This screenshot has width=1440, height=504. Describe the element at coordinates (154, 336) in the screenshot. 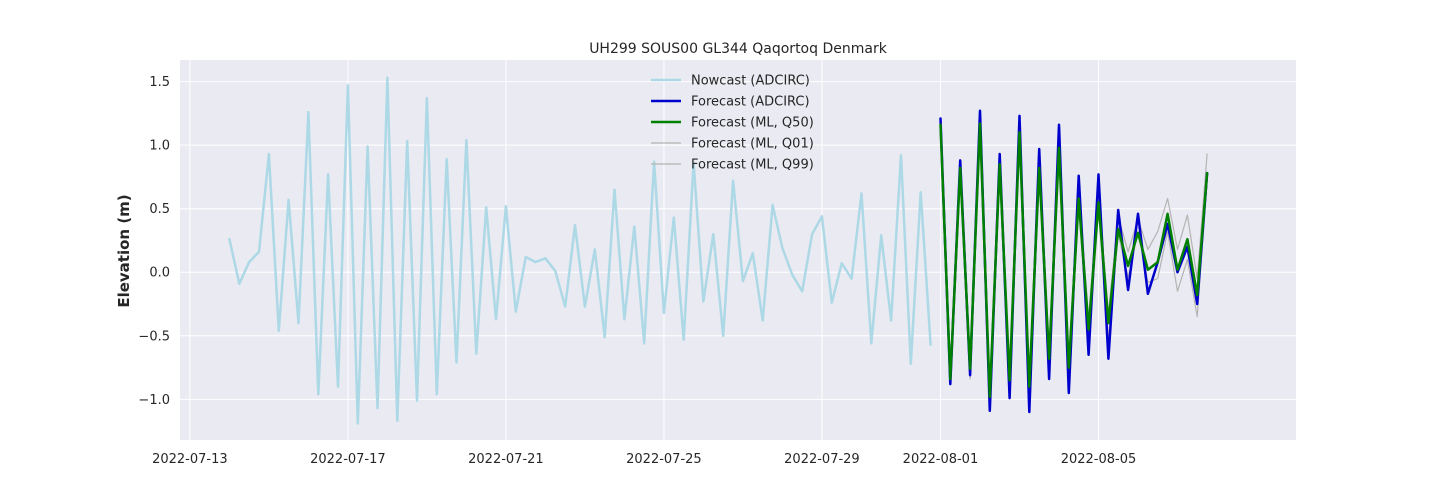

I see `y-tick-label: −0.5` at that location.